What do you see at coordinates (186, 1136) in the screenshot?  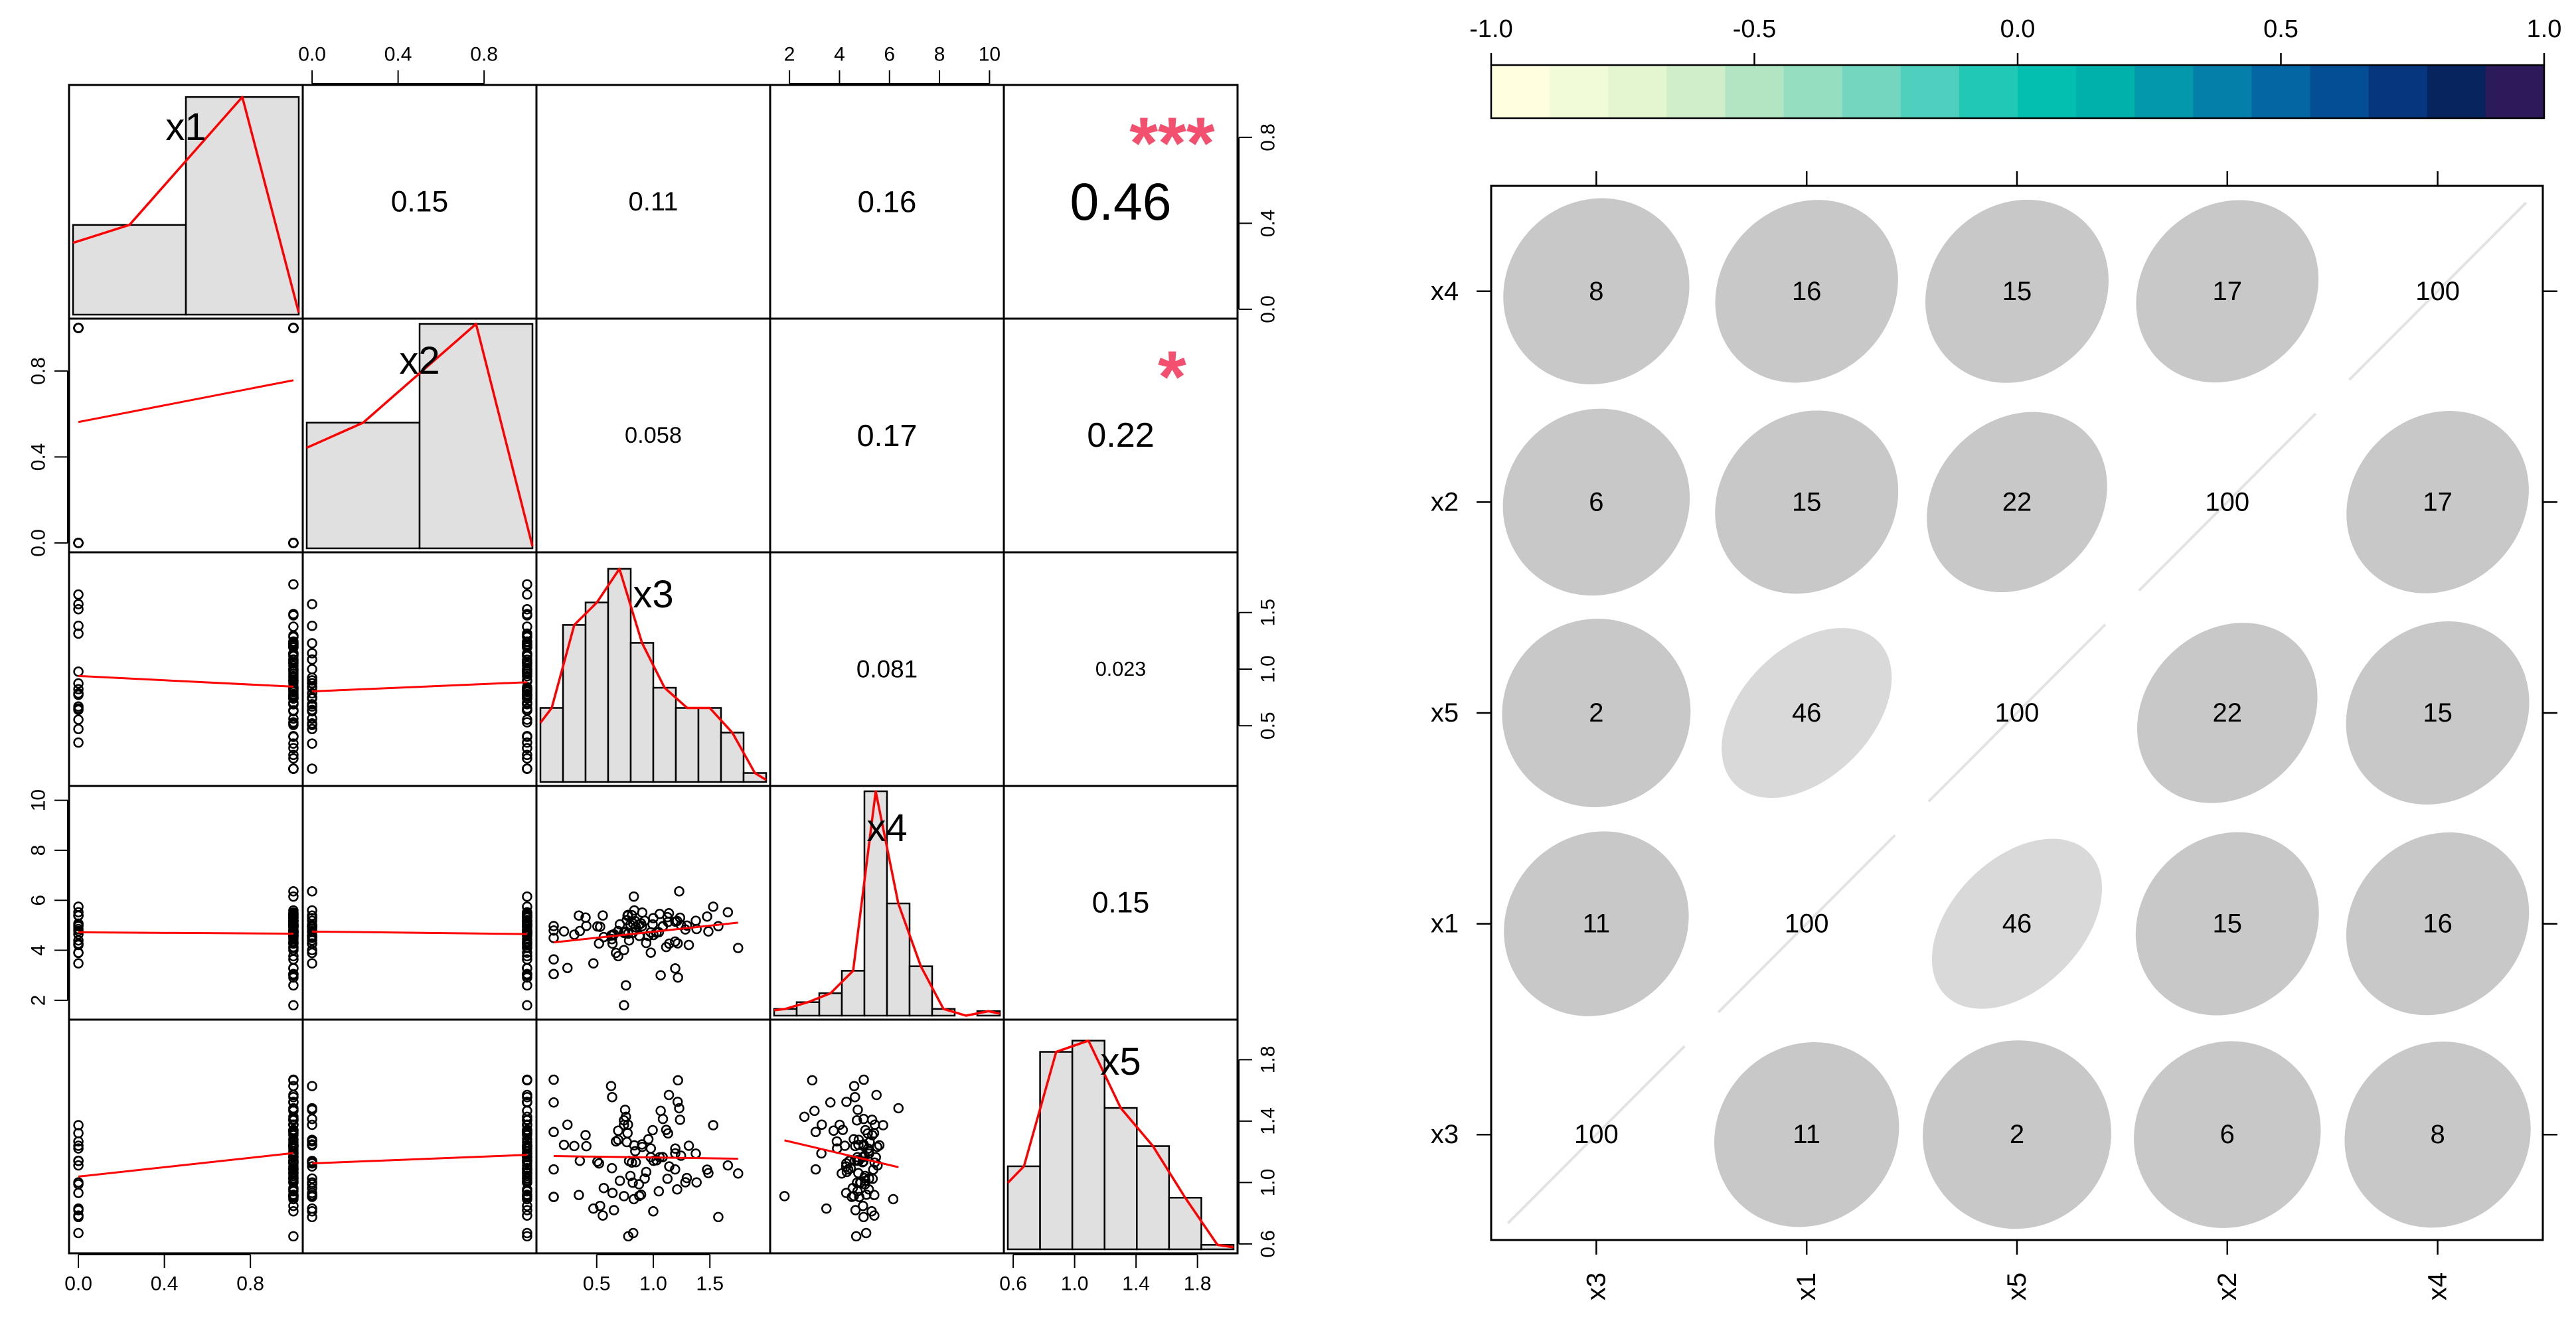 I see `panel-x5-x1` at bounding box center [186, 1136].